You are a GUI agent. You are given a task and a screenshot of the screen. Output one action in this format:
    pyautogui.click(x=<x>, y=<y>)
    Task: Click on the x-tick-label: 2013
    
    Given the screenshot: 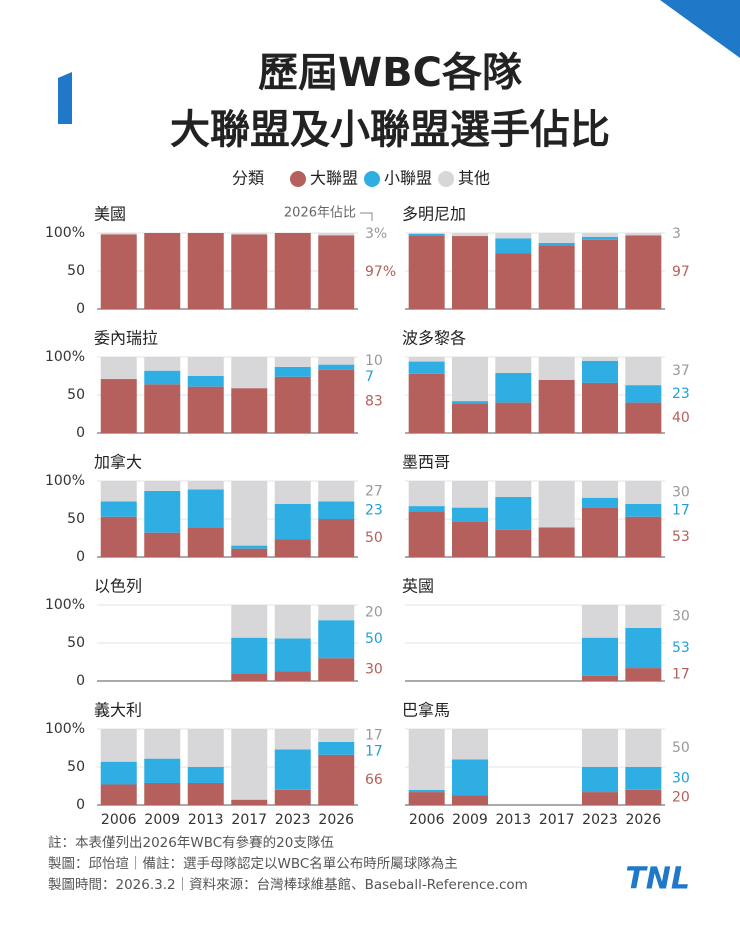 What is the action you would take?
    pyautogui.click(x=514, y=820)
    